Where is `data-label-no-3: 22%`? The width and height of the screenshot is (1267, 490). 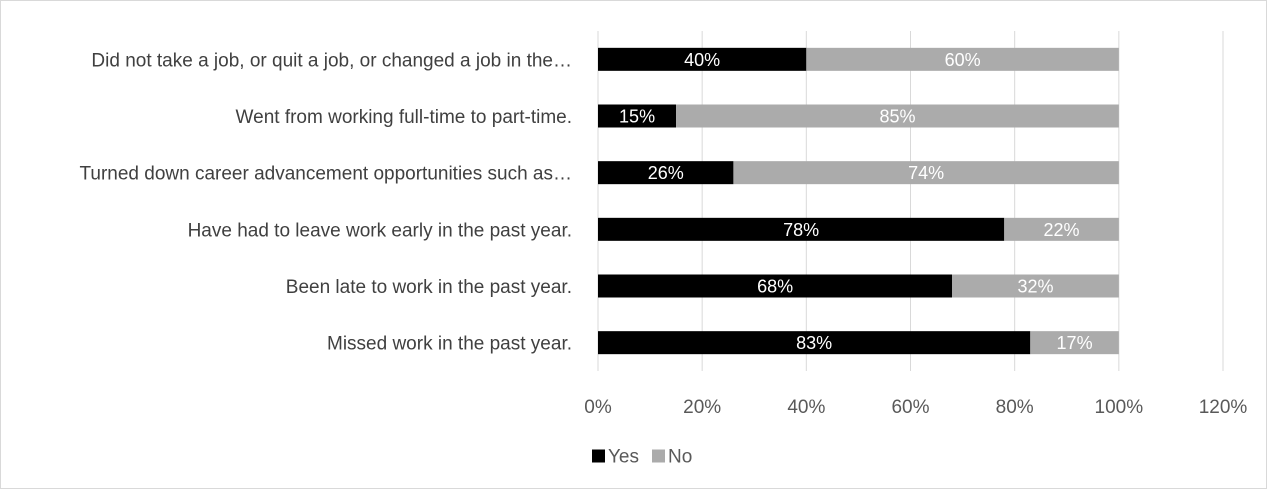
data-label-no-3: 22% is located at coordinates (1062, 230).